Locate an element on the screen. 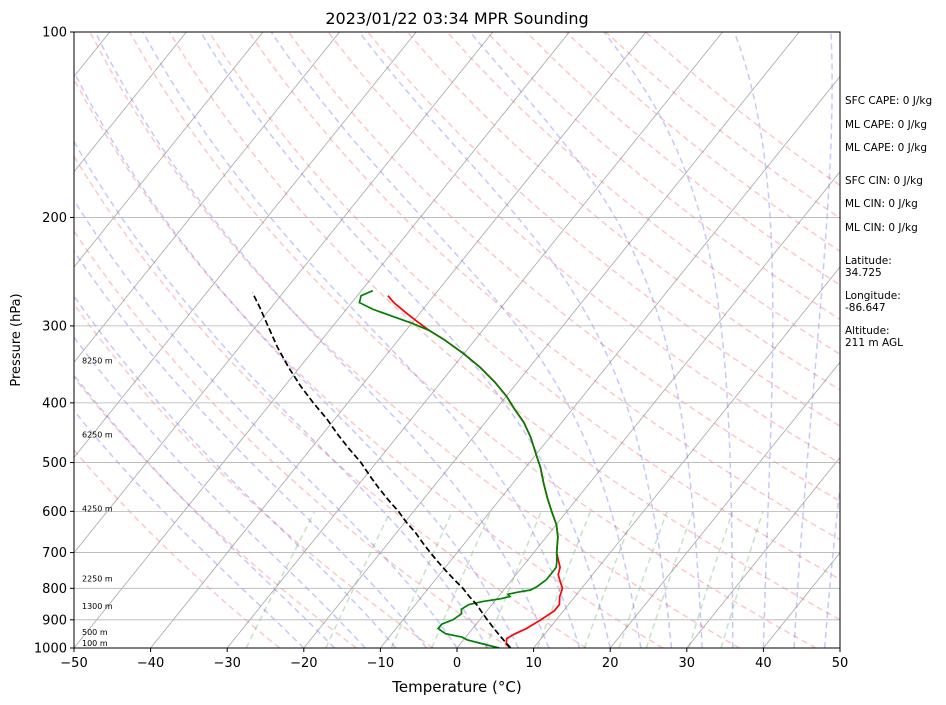  x-tick-label: 10 is located at coordinates (533, 663).